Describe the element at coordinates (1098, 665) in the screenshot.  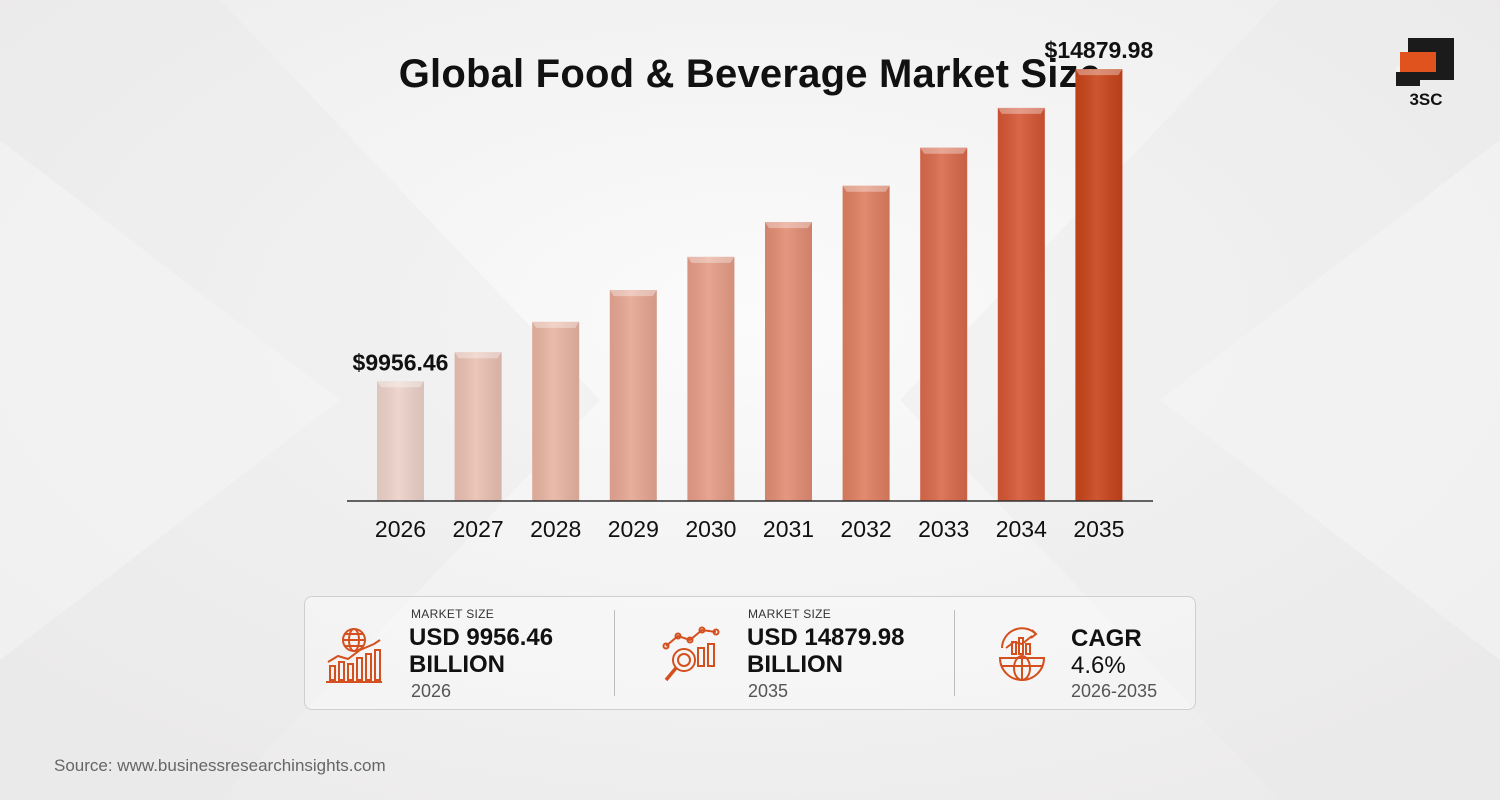
I see `cagr-value: 4.6%` at that location.